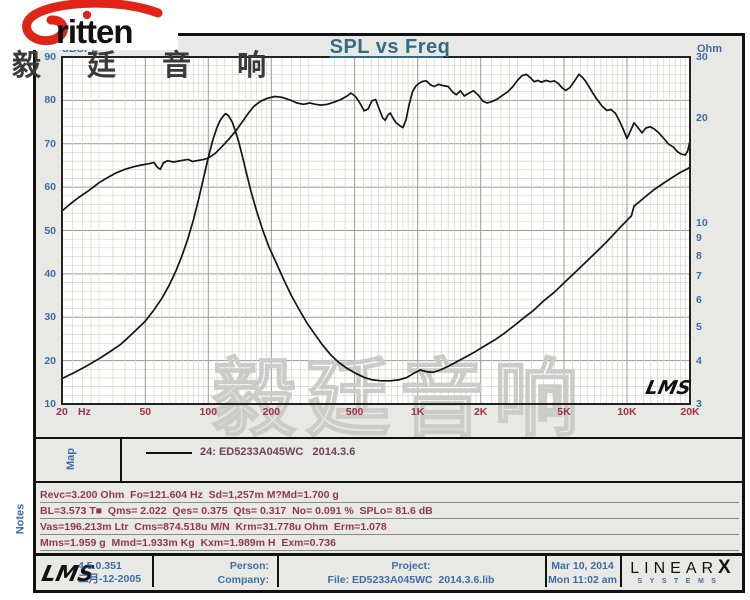 Image resolution: width=750 pixels, height=600 pixels. Describe the element at coordinates (674, 568) in the screenshot. I see `linearx-word: LINEAR` at that location.